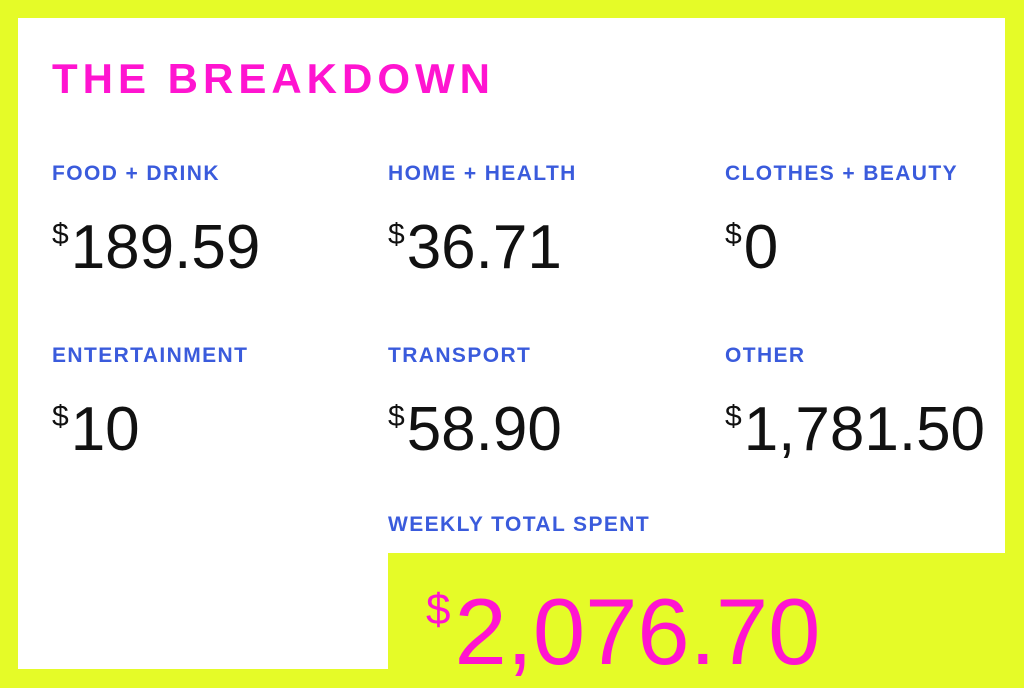  What do you see at coordinates (136, 173) in the screenshot?
I see `category-label: FOOD + DRINK` at bounding box center [136, 173].